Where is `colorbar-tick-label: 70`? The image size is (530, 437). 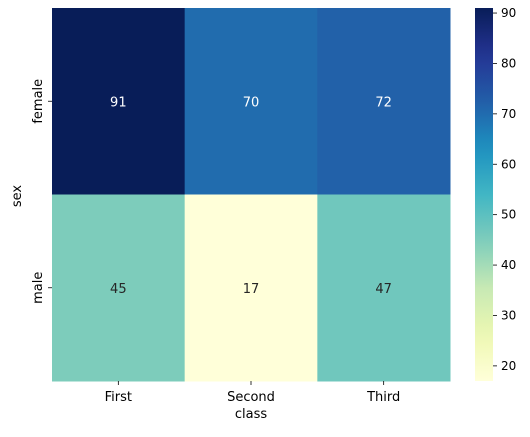
colorbar-tick-label: 70 is located at coordinates (508, 114).